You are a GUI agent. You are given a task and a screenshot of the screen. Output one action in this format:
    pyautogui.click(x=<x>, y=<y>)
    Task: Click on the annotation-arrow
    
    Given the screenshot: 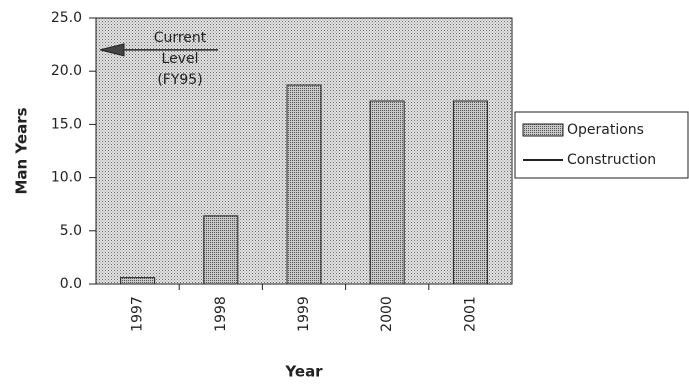 What is the action you would take?
    pyautogui.click(x=112, y=50)
    